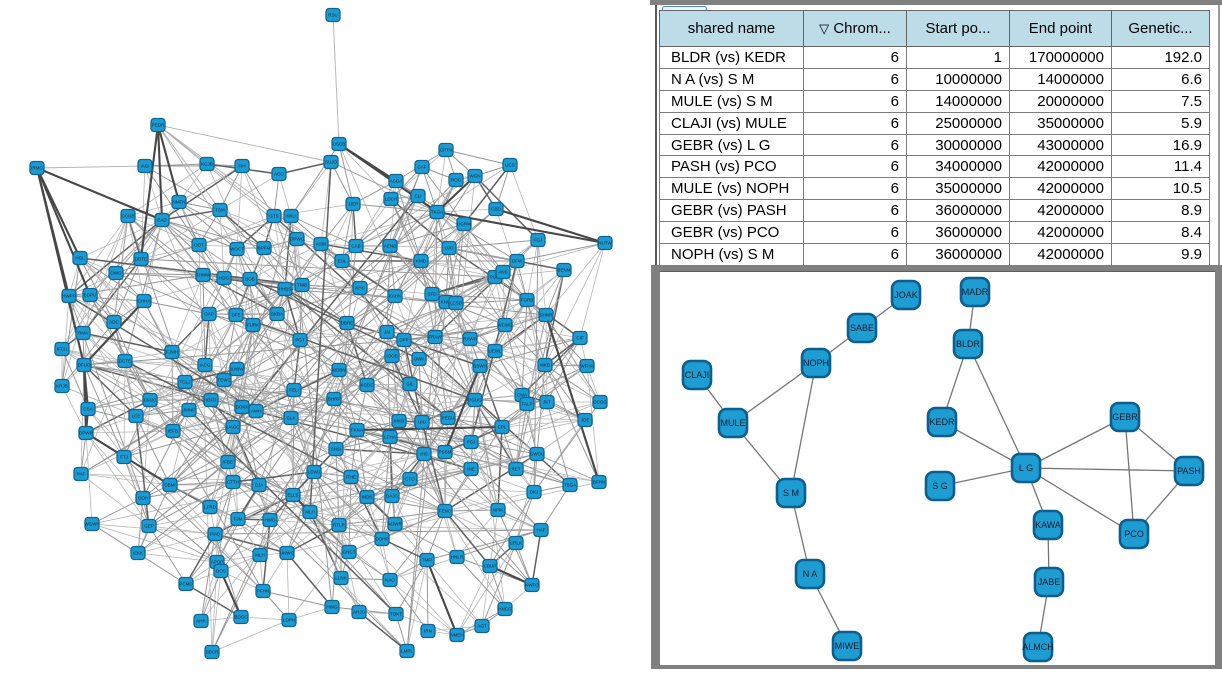 The width and height of the screenshot is (1222, 674). I want to click on svg-text: CCUB, so click(128, 216).